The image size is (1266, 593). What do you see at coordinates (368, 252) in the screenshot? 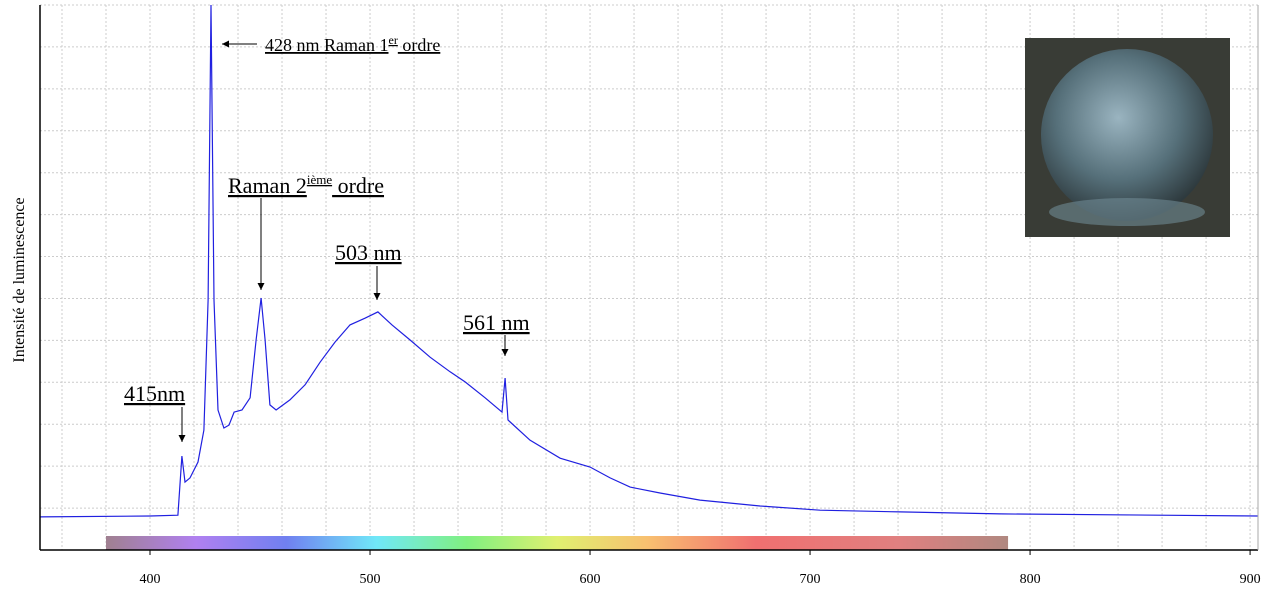
I see `annotation: 503 nm` at bounding box center [368, 252].